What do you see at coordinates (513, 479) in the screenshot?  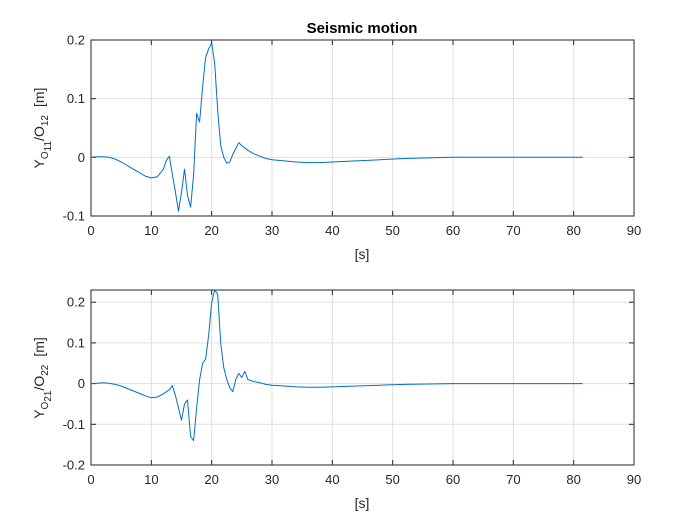 I see `bottom-x-tick-label: 70` at bounding box center [513, 479].